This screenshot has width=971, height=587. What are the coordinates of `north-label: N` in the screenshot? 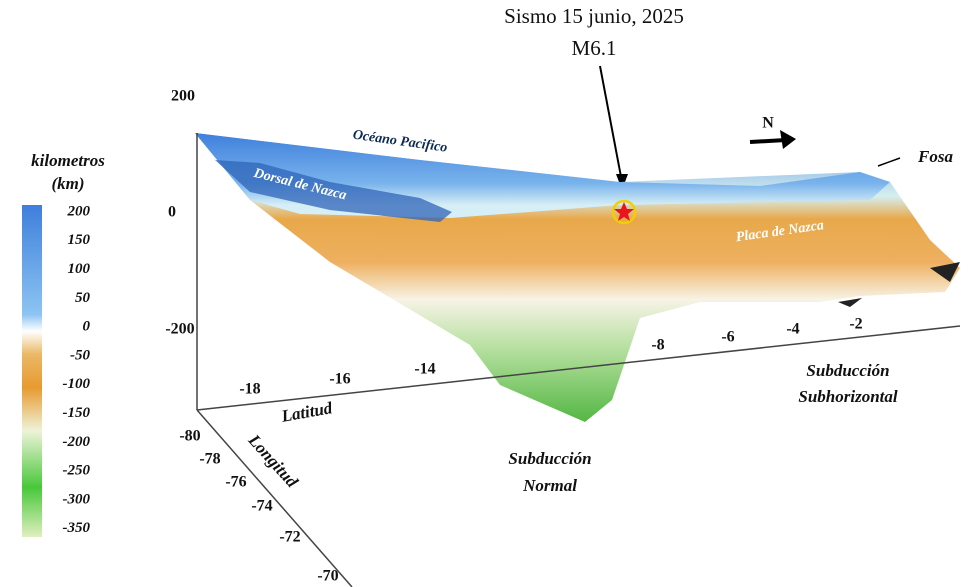 It's located at (768, 123).